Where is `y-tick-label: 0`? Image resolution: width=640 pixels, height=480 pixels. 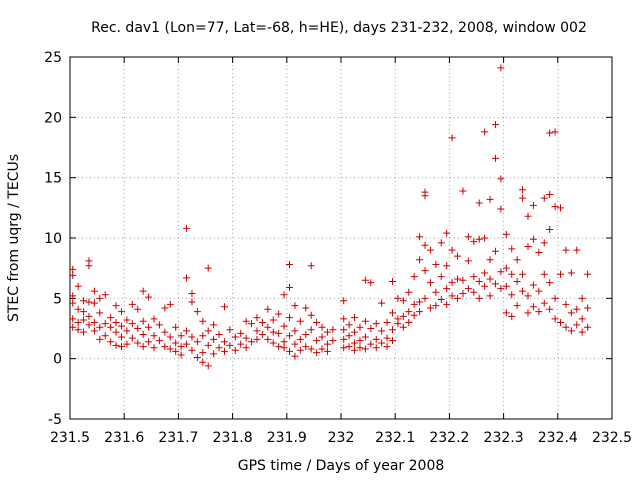 y-tick-label: 0 is located at coordinates (57, 360).